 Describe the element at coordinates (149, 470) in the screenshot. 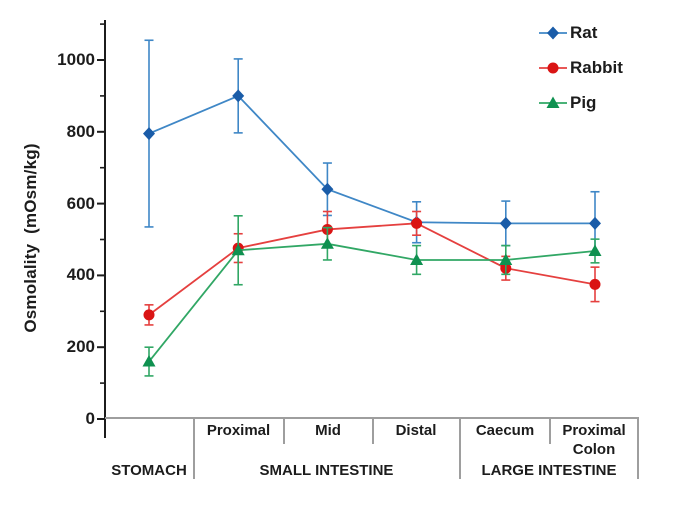

I see `x-label-stomach: STOMACH` at that location.